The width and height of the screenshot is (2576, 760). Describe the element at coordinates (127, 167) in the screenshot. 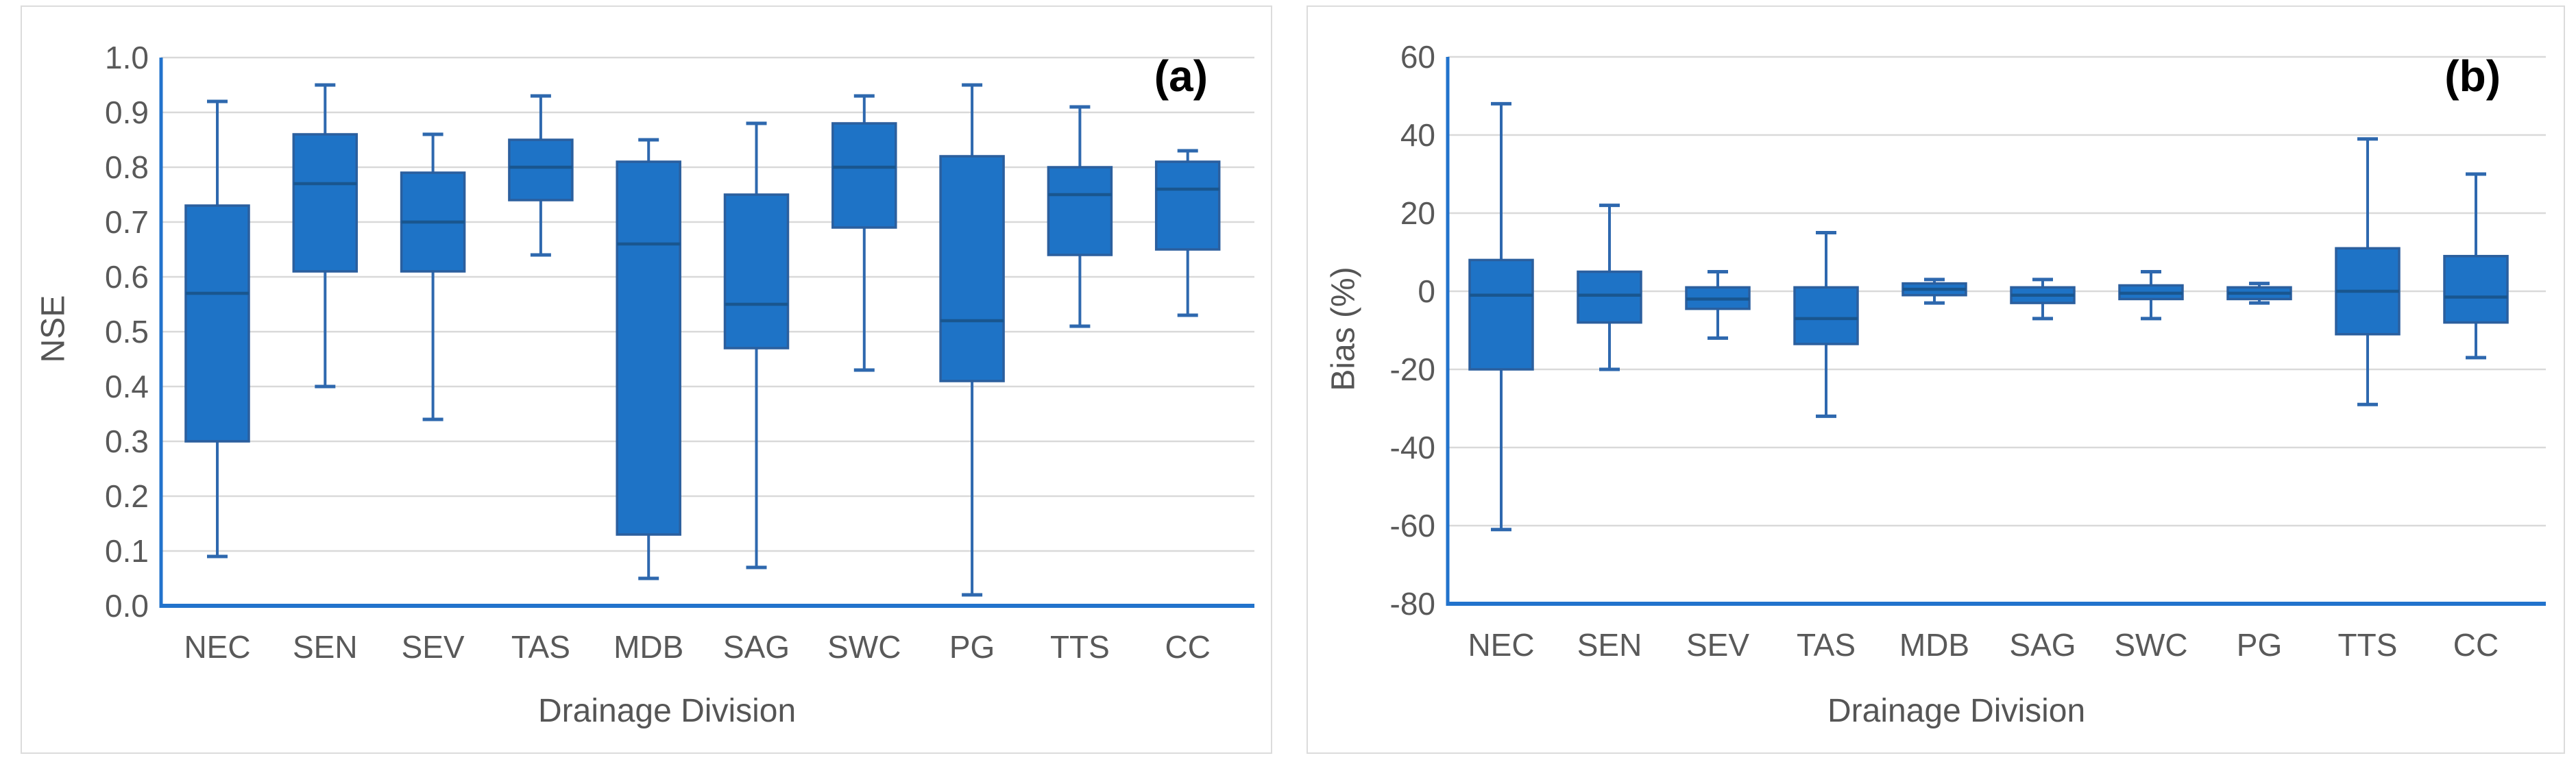

I see `y-tick-label: 0.8` at that location.